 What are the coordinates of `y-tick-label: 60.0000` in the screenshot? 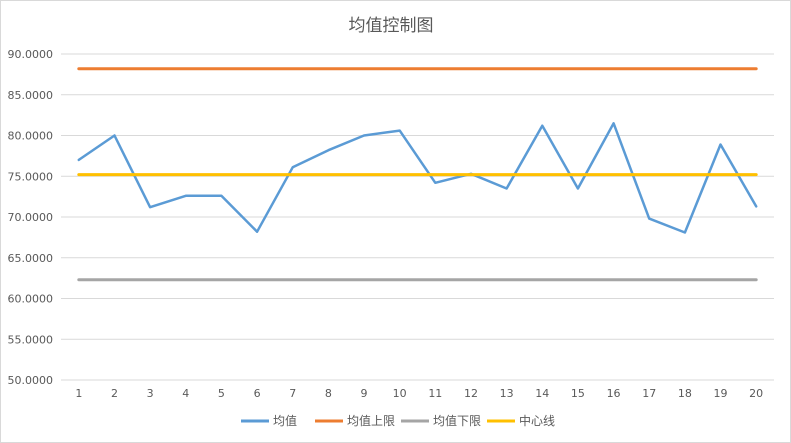 It's located at (31, 299).